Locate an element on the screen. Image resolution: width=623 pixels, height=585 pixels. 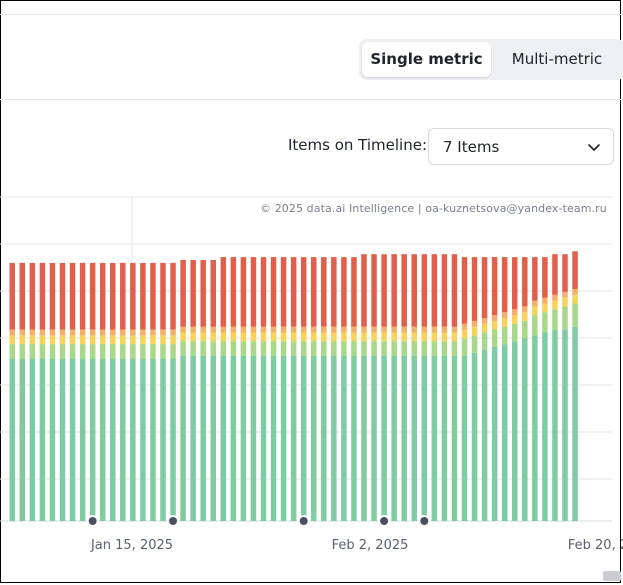
items-on-timeline-select: 7 Items is located at coordinates (521, 146).